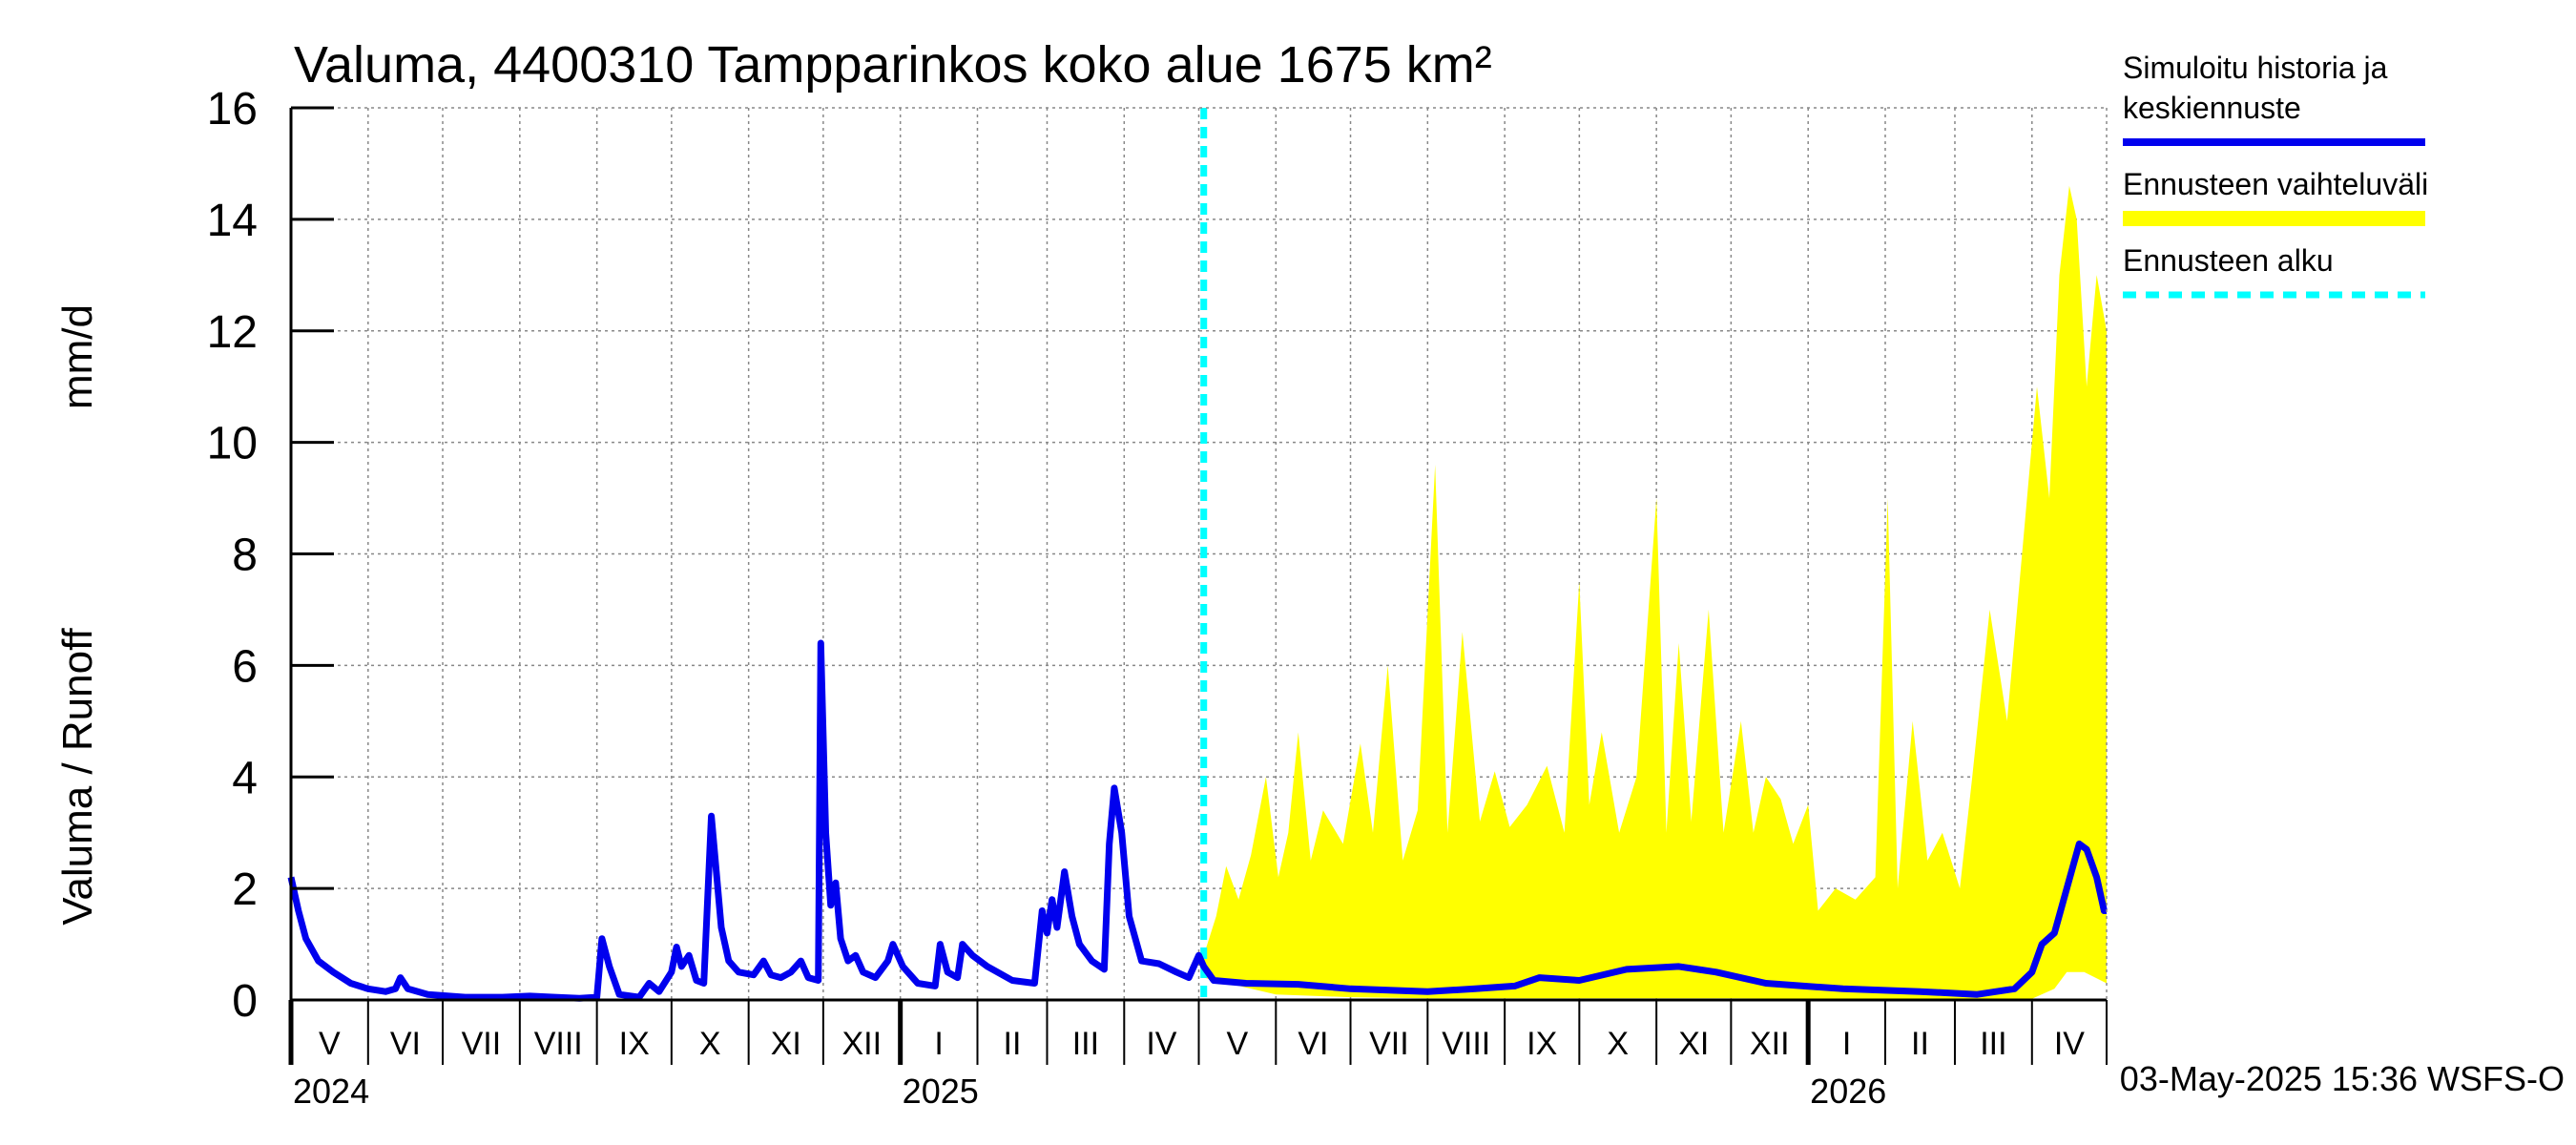  Describe the element at coordinates (941, 1091) in the screenshot. I see `x-year-label: 2025` at that location.